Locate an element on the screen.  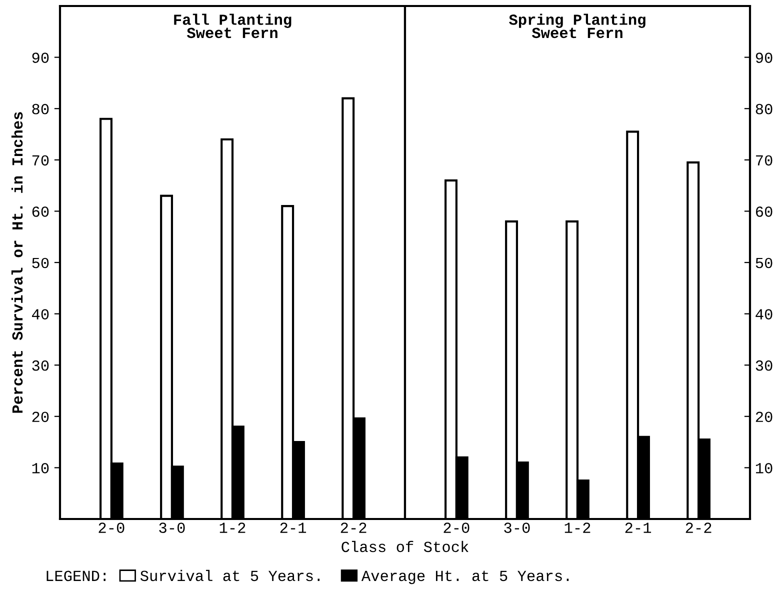
legend-label: Survival at 5 Years. is located at coordinates (230, 576).